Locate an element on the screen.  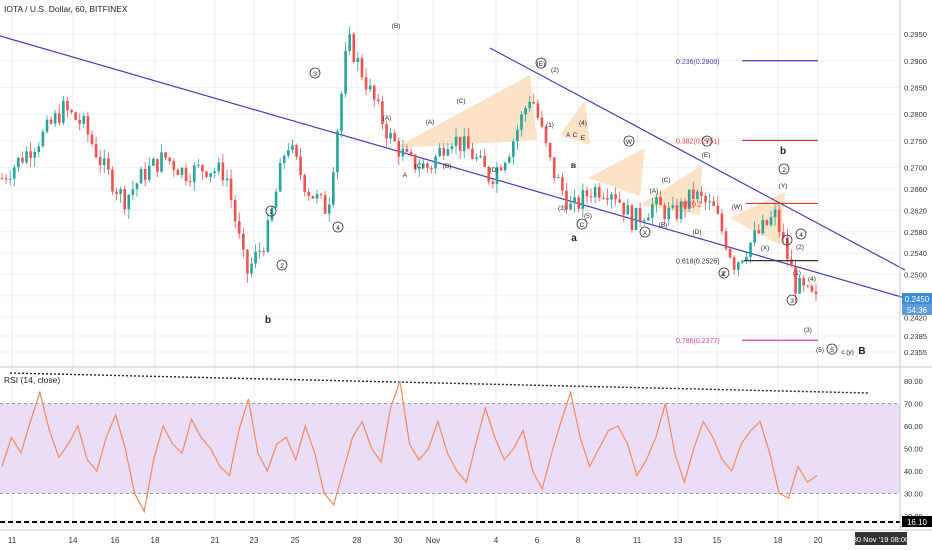
y-tick-label: 0.2540 is located at coordinates (915, 253).